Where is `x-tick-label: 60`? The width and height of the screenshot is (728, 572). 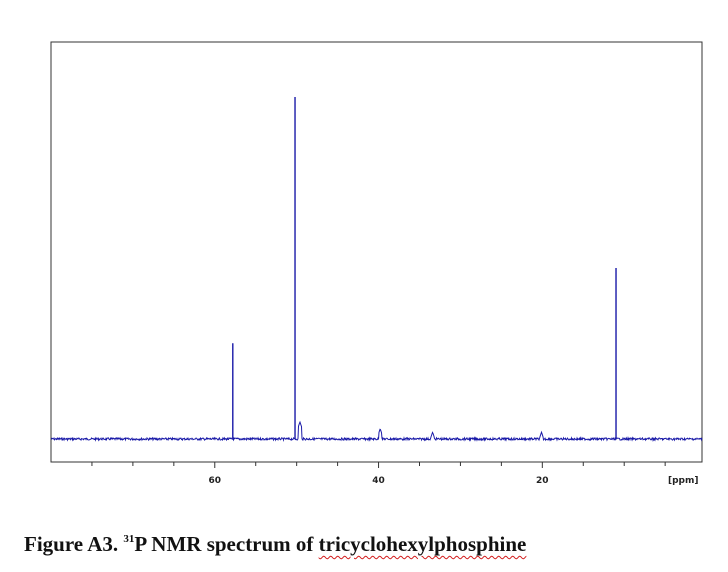 x-tick-label: 60 is located at coordinates (215, 481).